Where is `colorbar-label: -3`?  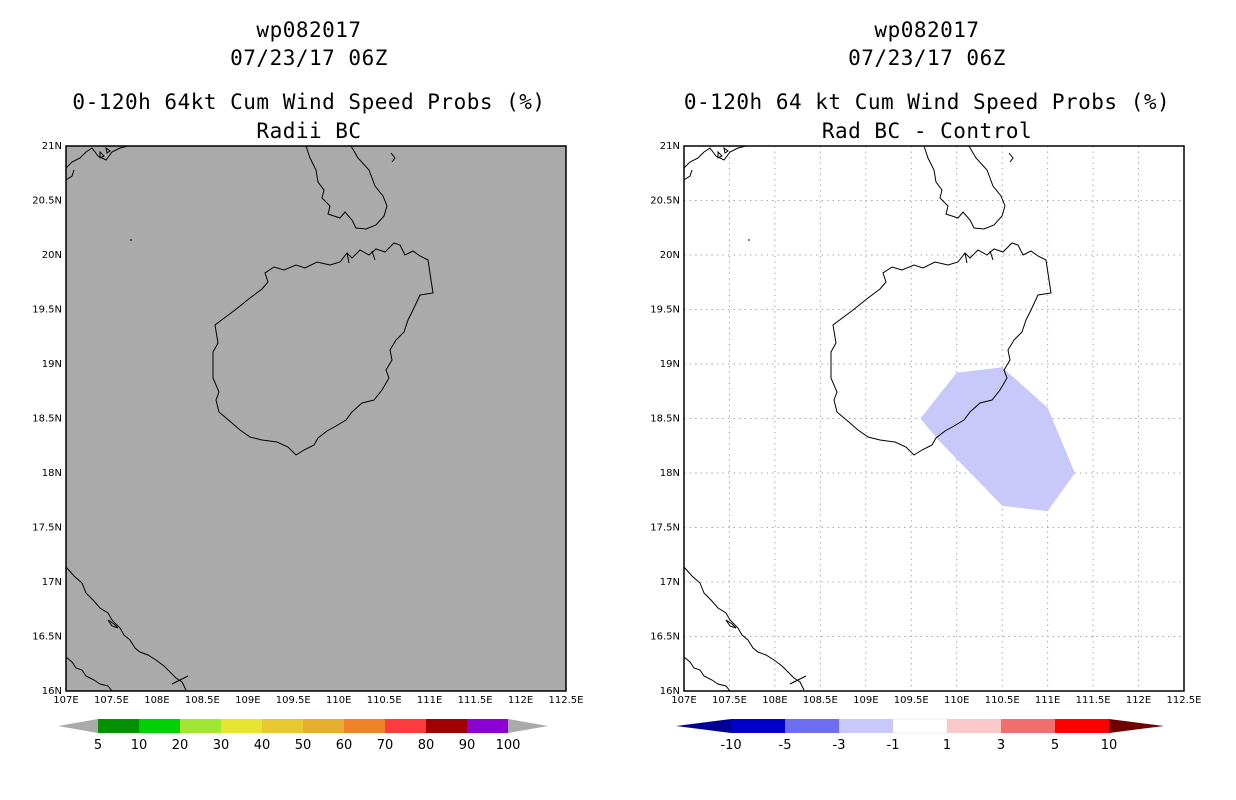 colorbar-label: -3 is located at coordinates (839, 745).